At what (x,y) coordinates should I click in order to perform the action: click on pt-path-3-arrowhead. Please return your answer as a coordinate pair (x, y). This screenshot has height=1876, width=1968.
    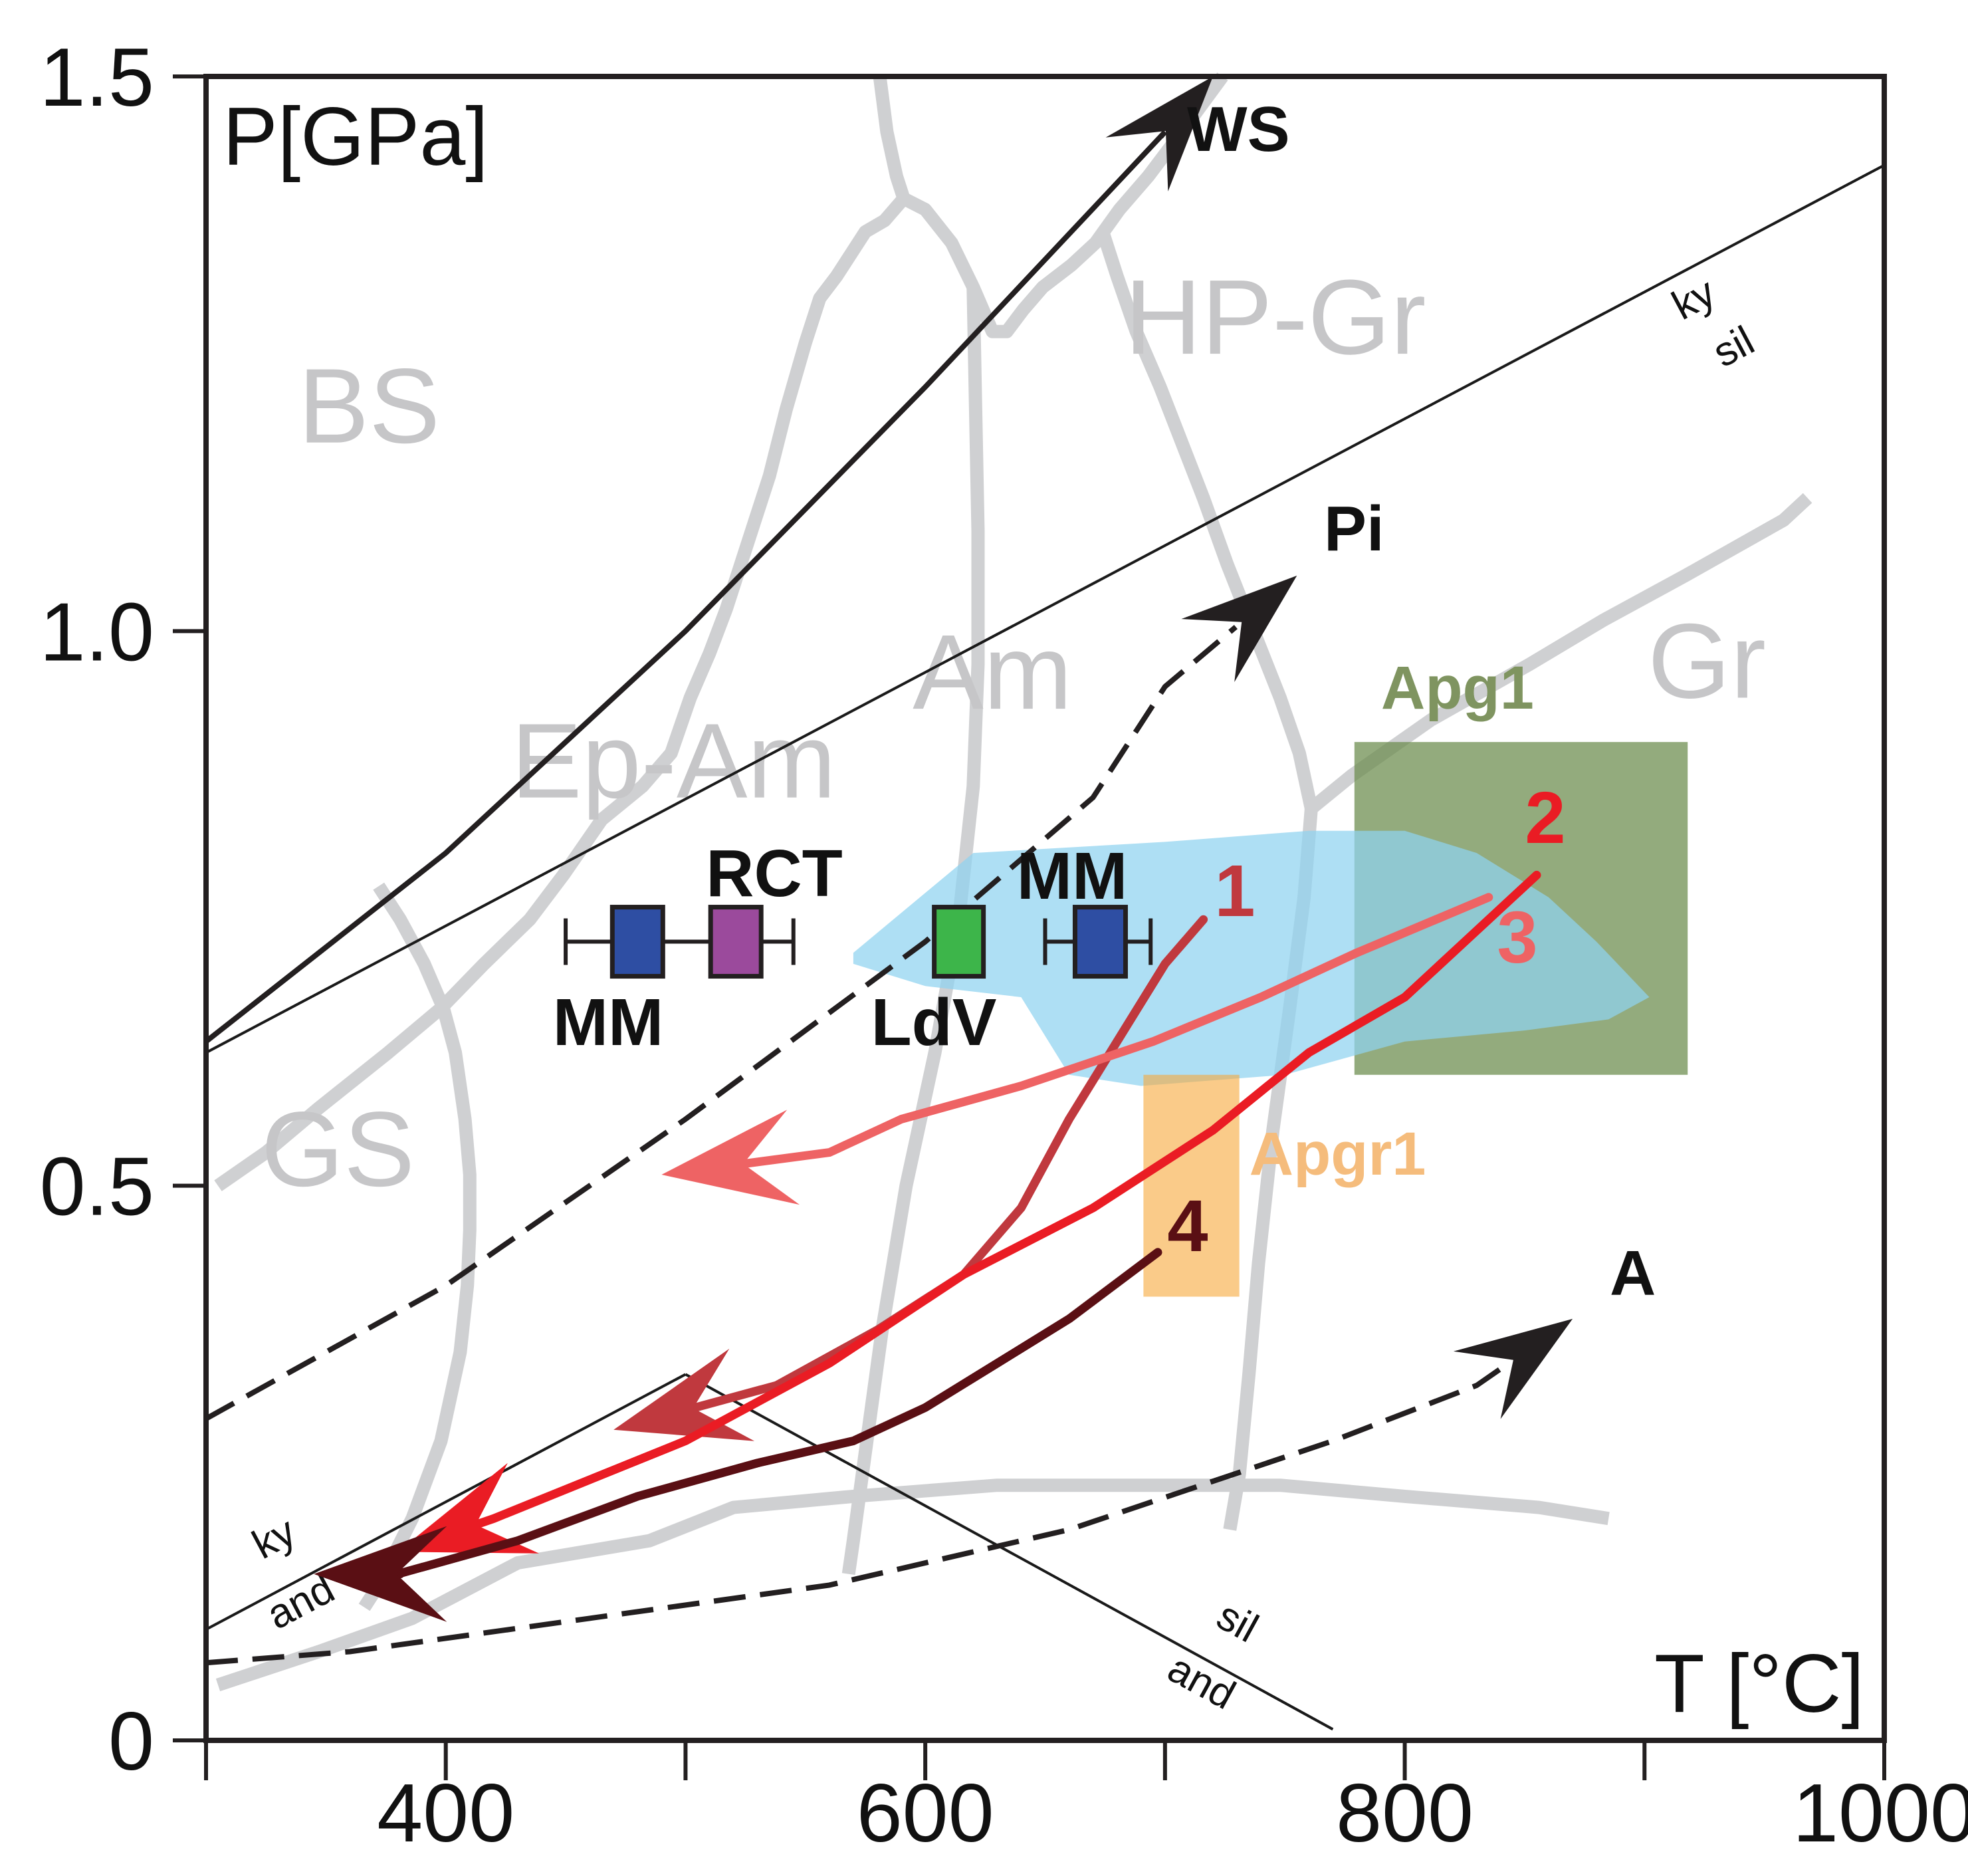
    Looking at the image, I should click on (731, 1157).